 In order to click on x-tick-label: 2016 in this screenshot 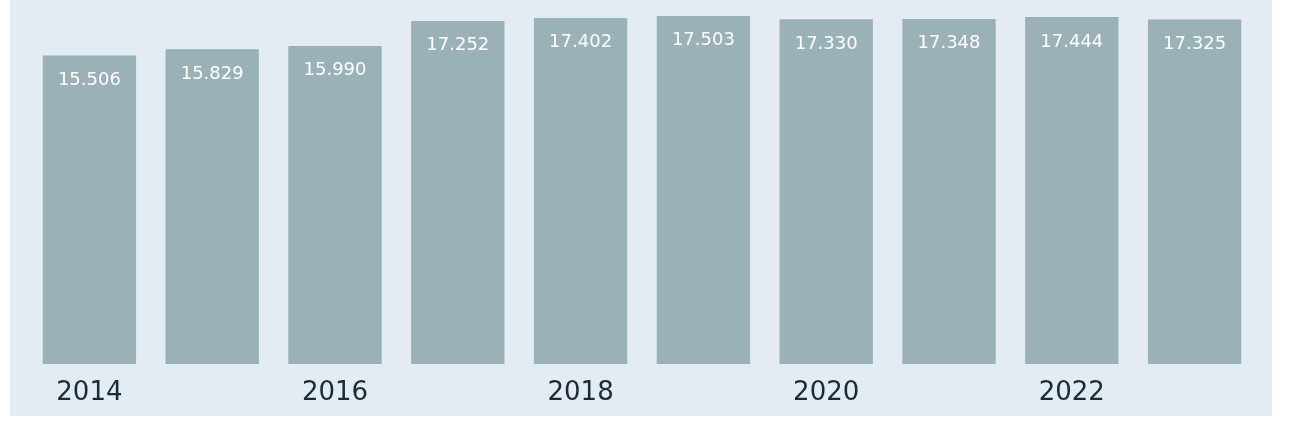, I will do `click(335, 391)`.